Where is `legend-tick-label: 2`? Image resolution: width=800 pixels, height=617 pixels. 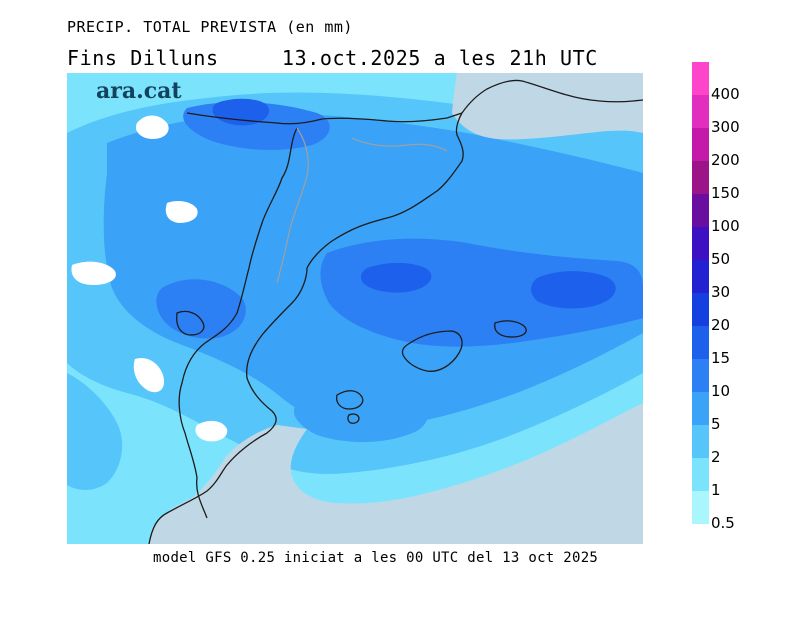
legend-tick-label: 2 is located at coordinates (716, 457).